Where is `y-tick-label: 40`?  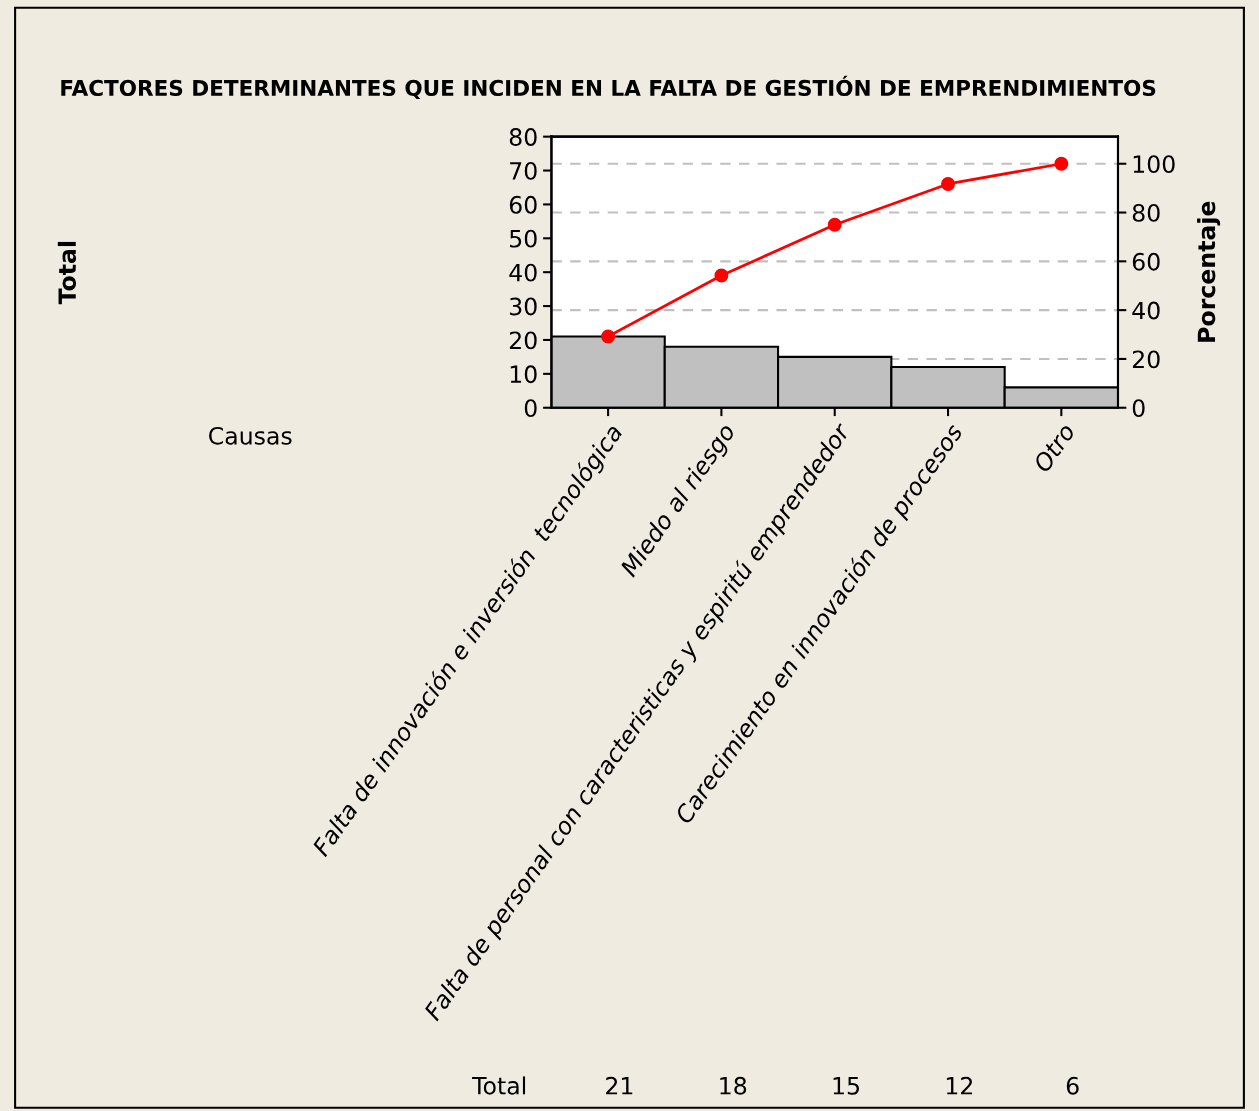 y-tick-label: 40 is located at coordinates (523, 272).